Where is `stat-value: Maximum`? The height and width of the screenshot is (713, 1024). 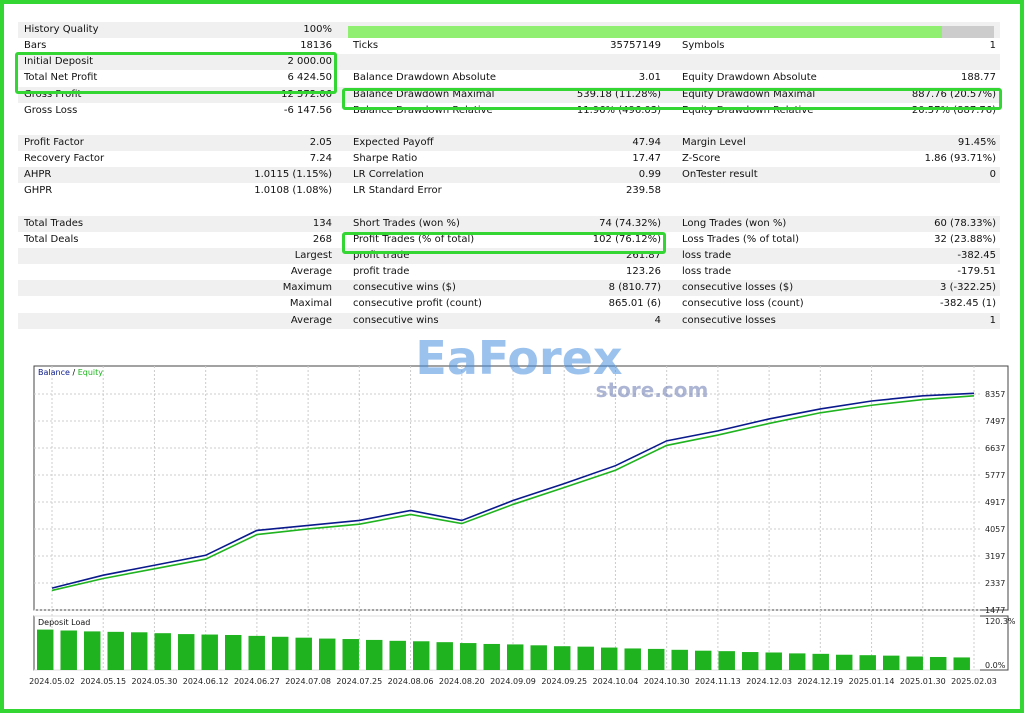
stat-value: Maximum is located at coordinates (307, 287).